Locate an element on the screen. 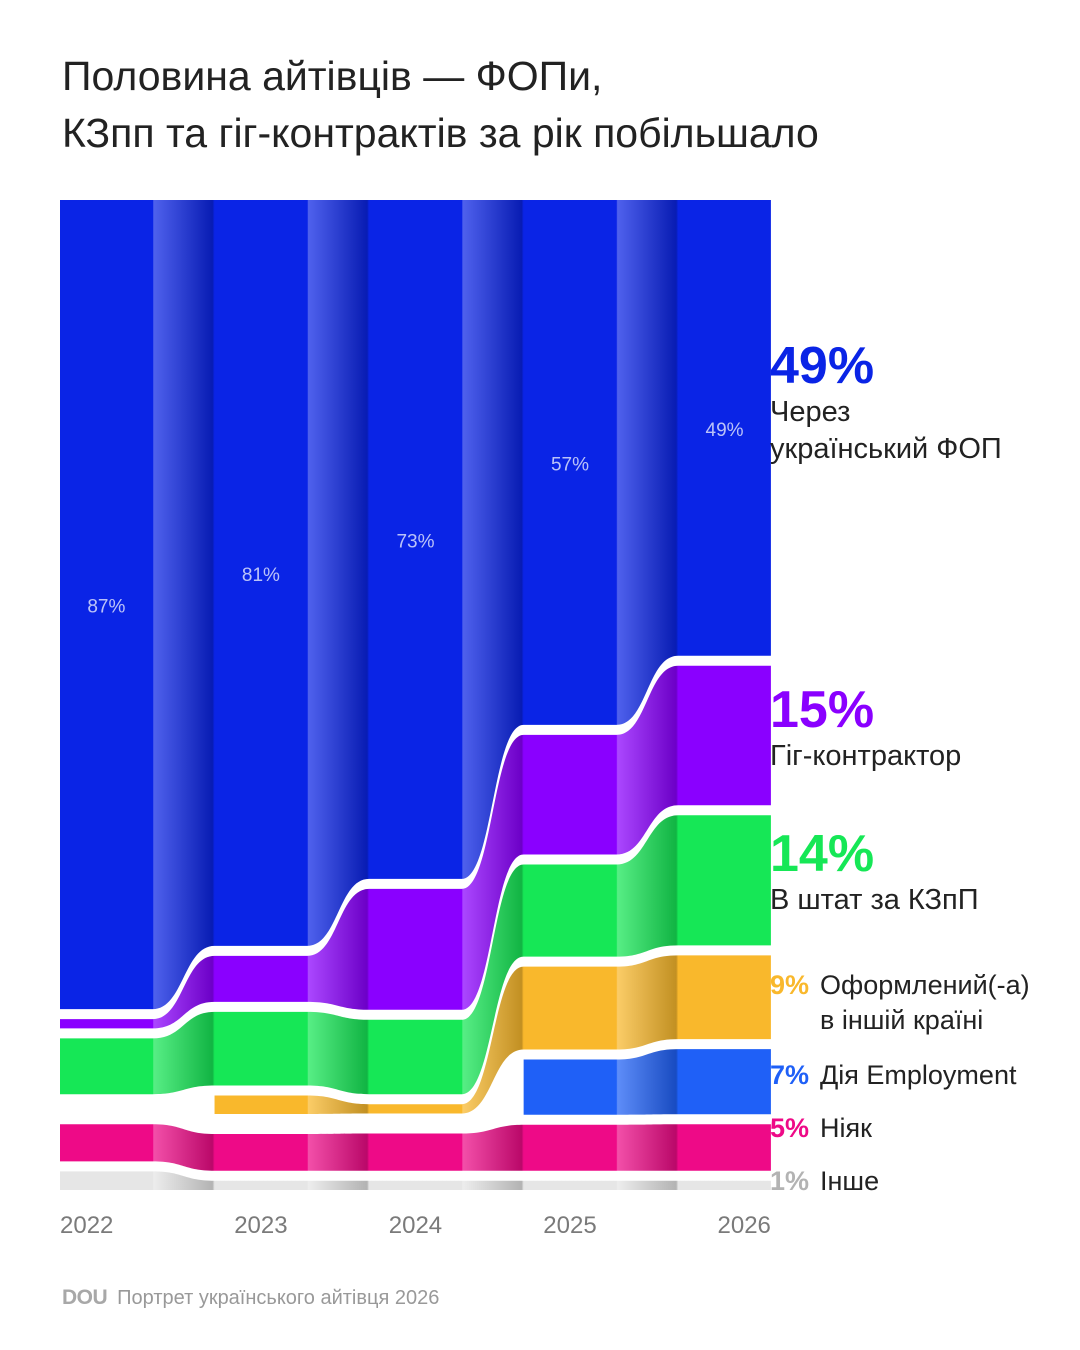  legend-item-fop: 49% Через український ФОП is located at coordinates (920, 403).